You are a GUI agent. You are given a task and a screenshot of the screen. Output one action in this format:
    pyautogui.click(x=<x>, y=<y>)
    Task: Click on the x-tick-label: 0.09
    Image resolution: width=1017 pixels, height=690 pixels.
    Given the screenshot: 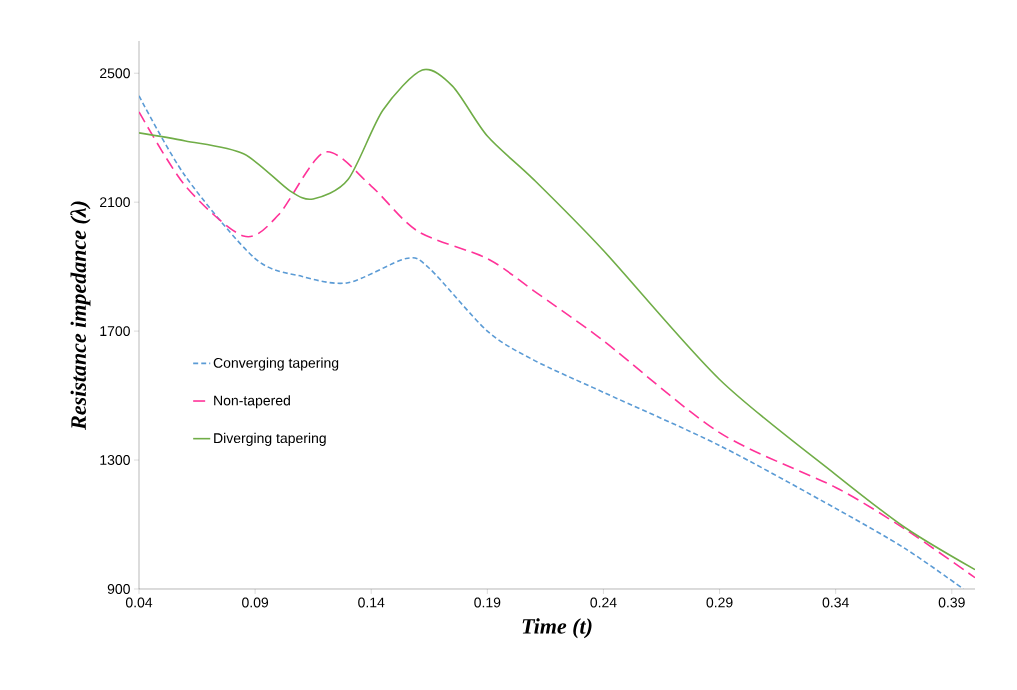 What is the action you would take?
    pyautogui.click(x=255, y=602)
    